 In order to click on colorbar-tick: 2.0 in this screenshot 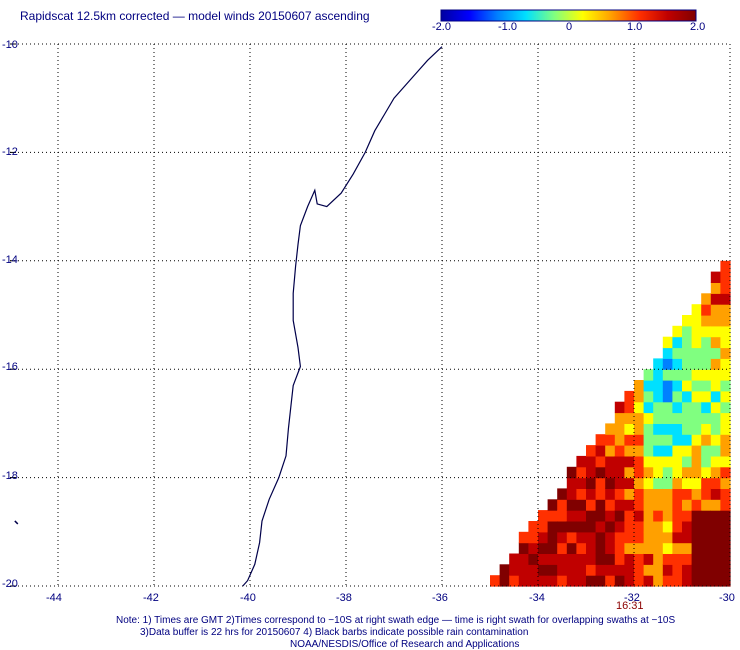, I will do `click(698, 27)`.